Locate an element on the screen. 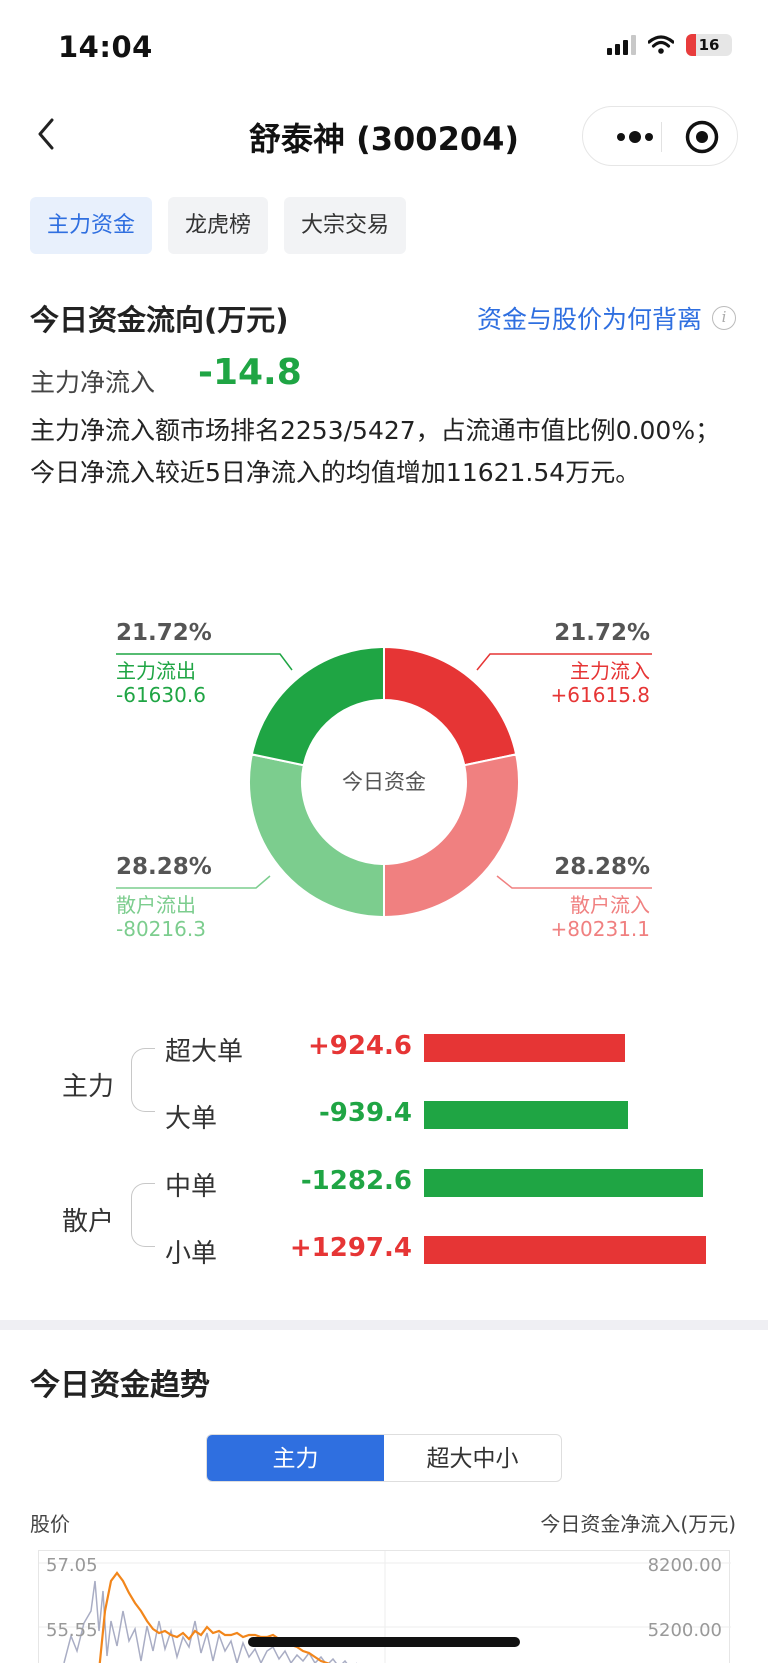  main-in-value: +61615.8 is located at coordinates (600, 695).